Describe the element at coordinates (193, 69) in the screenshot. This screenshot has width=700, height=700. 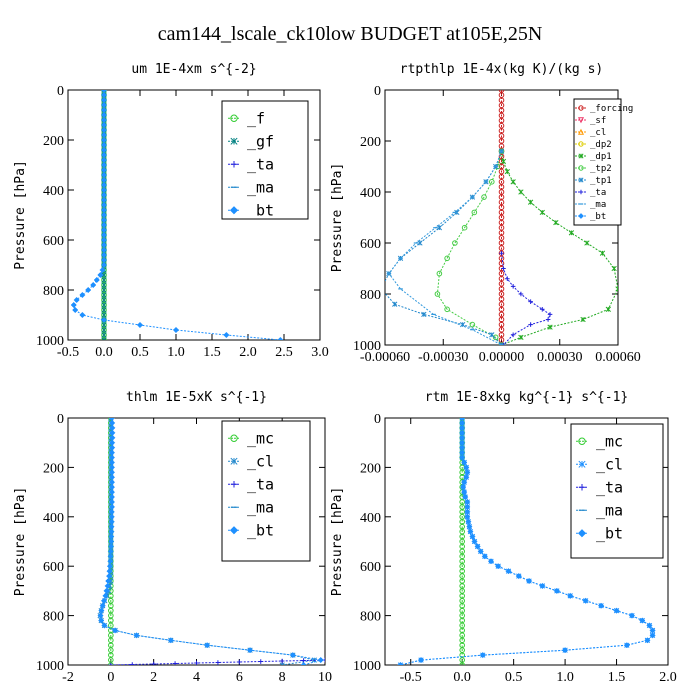
I see `panel-title: um 1E-4xm s^{-2}` at that location.